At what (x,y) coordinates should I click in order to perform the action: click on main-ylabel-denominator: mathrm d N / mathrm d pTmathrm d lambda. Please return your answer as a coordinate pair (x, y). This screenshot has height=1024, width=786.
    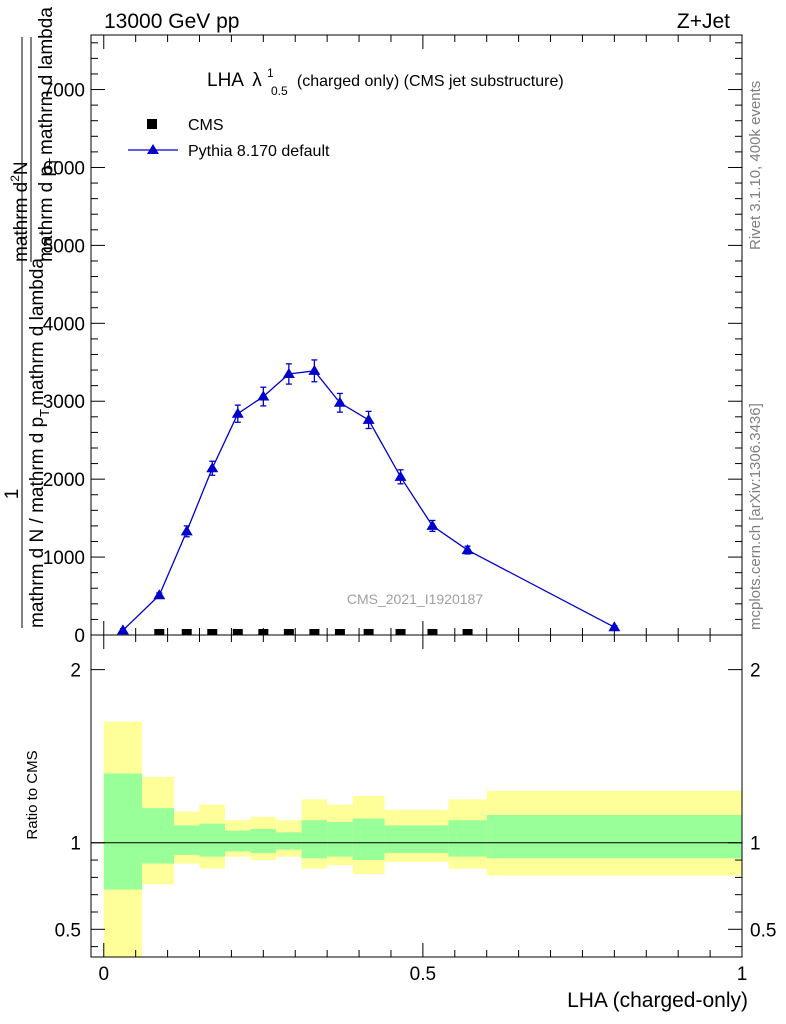
    Looking at the image, I should click on (39, 443).